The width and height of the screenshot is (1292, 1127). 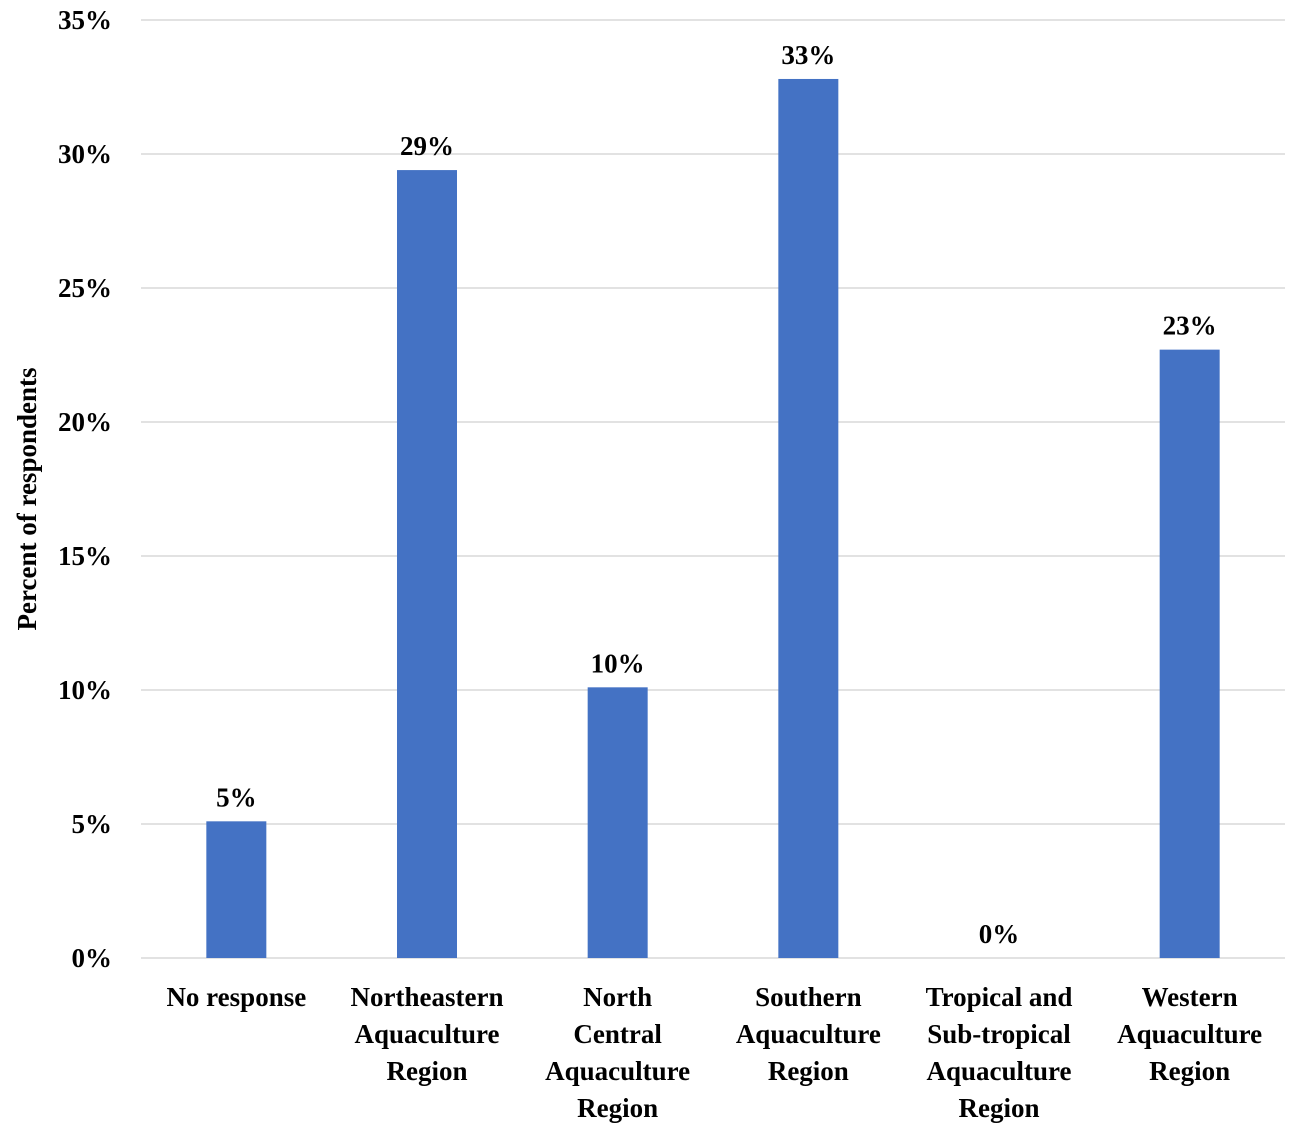 What do you see at coordinates (92, 824) in the screenshot?
I see `y-tick-label: 5%` at bounding box center [92, 824].